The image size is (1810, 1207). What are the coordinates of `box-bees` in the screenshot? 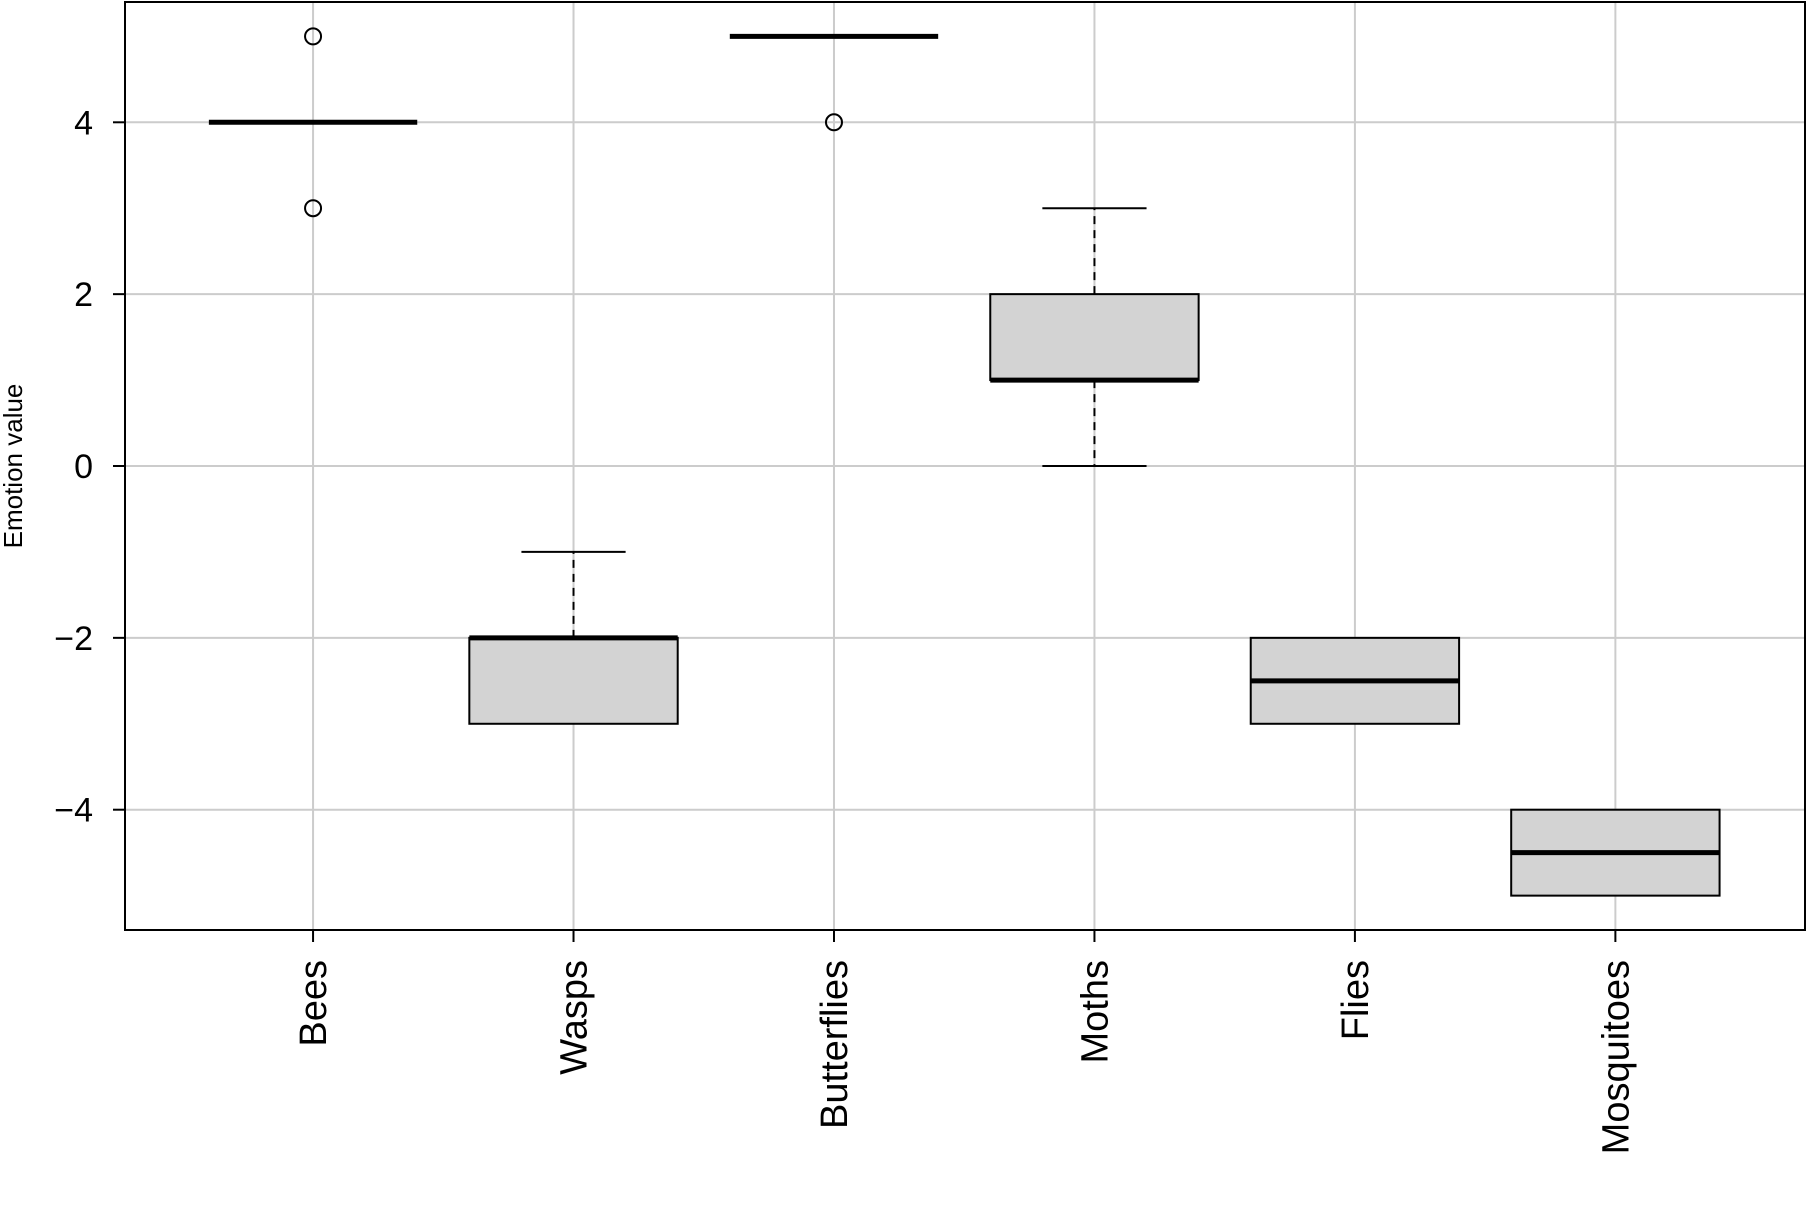 It's located at (313, 122).